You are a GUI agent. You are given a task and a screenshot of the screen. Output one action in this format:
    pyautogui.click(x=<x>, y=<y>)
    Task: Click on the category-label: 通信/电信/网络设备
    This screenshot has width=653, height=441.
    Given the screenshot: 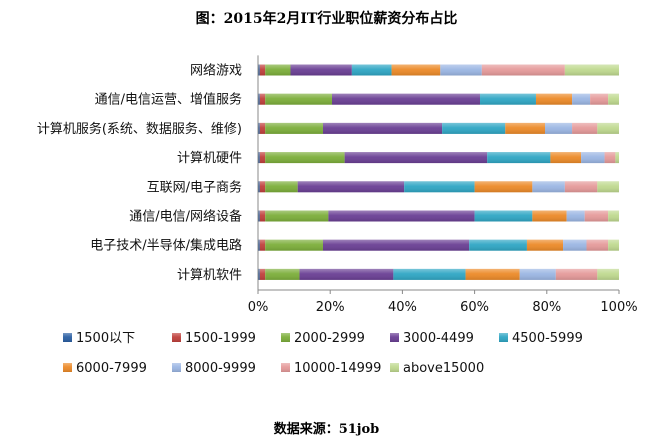 What is the action you would take?
    pyautogui.click(x=185, y=217)
    